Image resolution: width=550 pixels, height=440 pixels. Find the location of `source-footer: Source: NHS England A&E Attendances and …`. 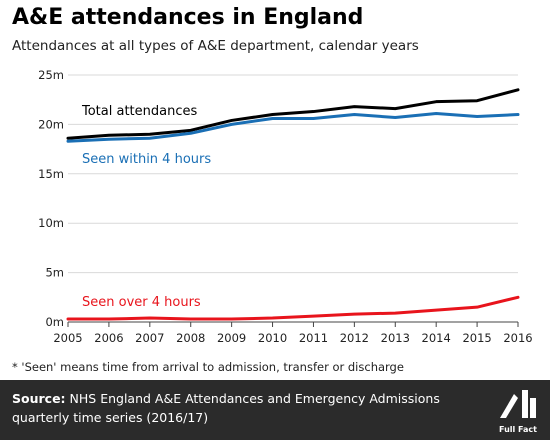

source-footer: Source: NHS England A&E Attendances and … is located at coordinates (275, 410).